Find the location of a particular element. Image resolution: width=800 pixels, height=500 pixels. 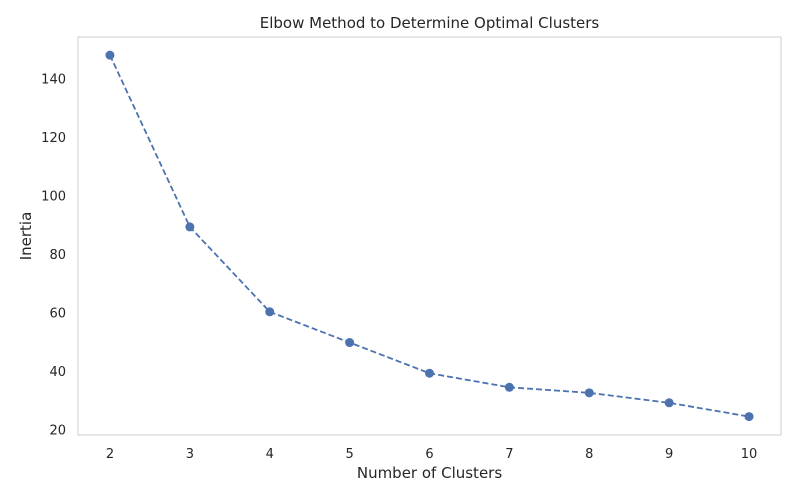

y-tick-label: 120 is located at coordinates (53, 138).